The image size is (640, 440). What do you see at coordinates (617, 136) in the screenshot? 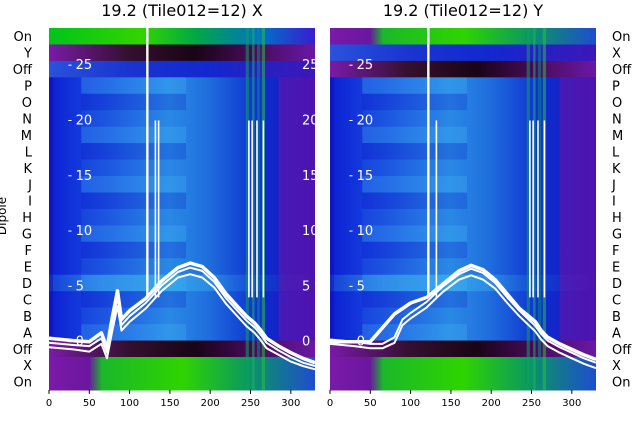
I see `row-label: M` at bounding box center [617, 136].